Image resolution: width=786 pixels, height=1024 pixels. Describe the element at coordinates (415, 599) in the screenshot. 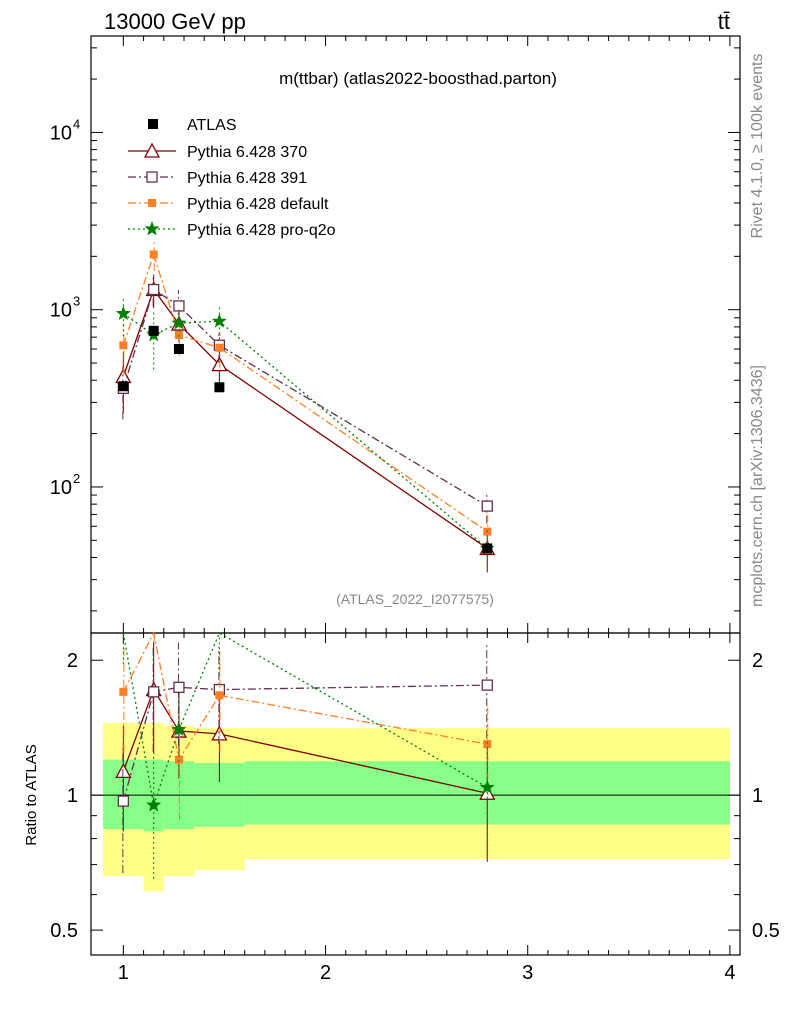

I see `analysis-watermark: (ATLAS_2022_I2077575)` at that location.